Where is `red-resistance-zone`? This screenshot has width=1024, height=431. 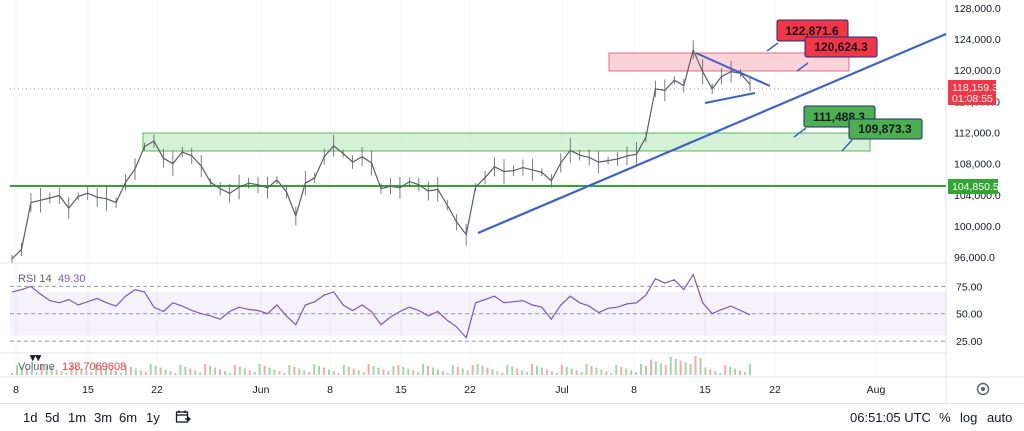 red-resistance-zone is located at coordinates (729, 62).